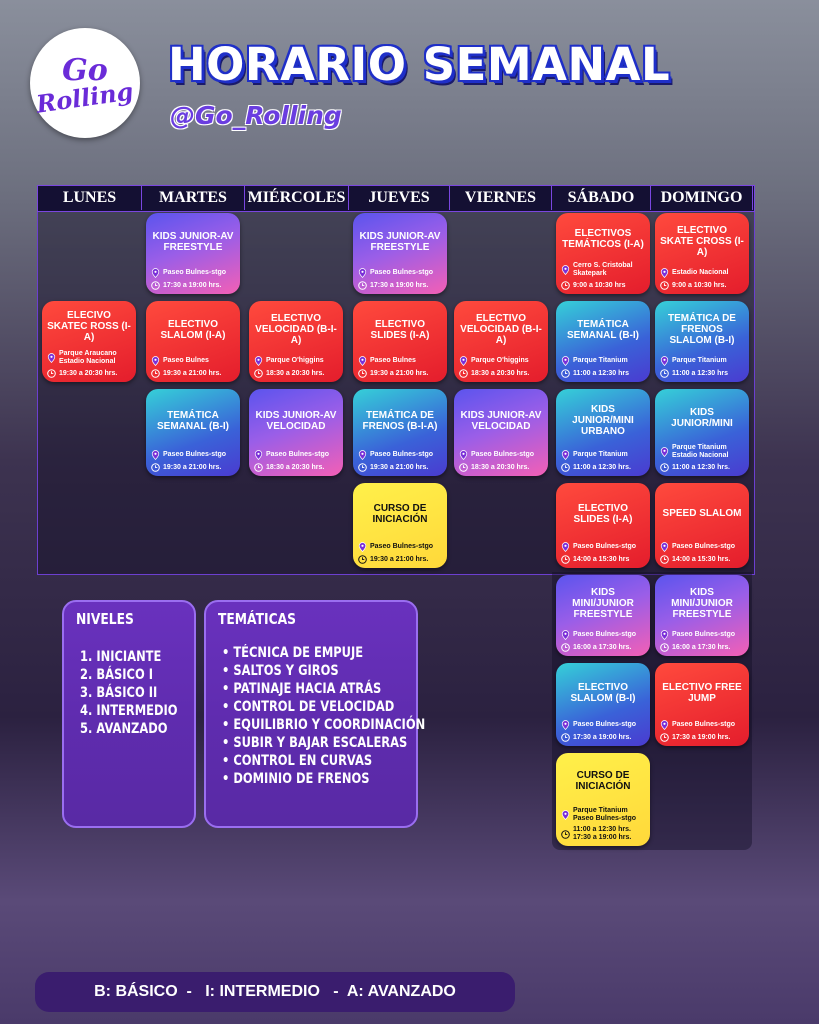 The image size is (819, 1024). What do you see at coordinates (603, 559) in the screenshot?
I see `class-time-row: 14:00 a 15:30 hrs` at bounding box center [603, 559].